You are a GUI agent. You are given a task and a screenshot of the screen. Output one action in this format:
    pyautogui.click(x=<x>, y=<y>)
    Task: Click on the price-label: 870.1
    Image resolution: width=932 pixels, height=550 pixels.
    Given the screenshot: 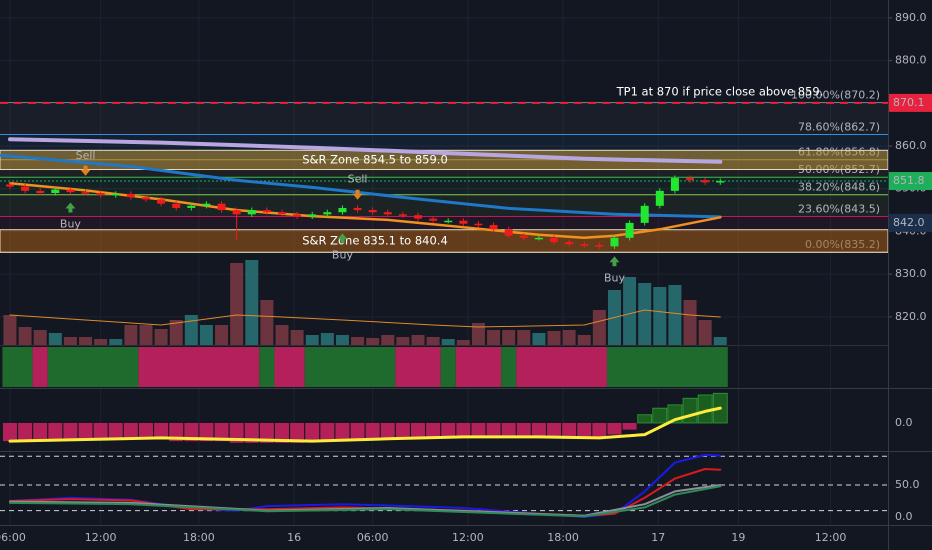 What is the action you would take?
    pyautogui.click(x=909, y=102)
    